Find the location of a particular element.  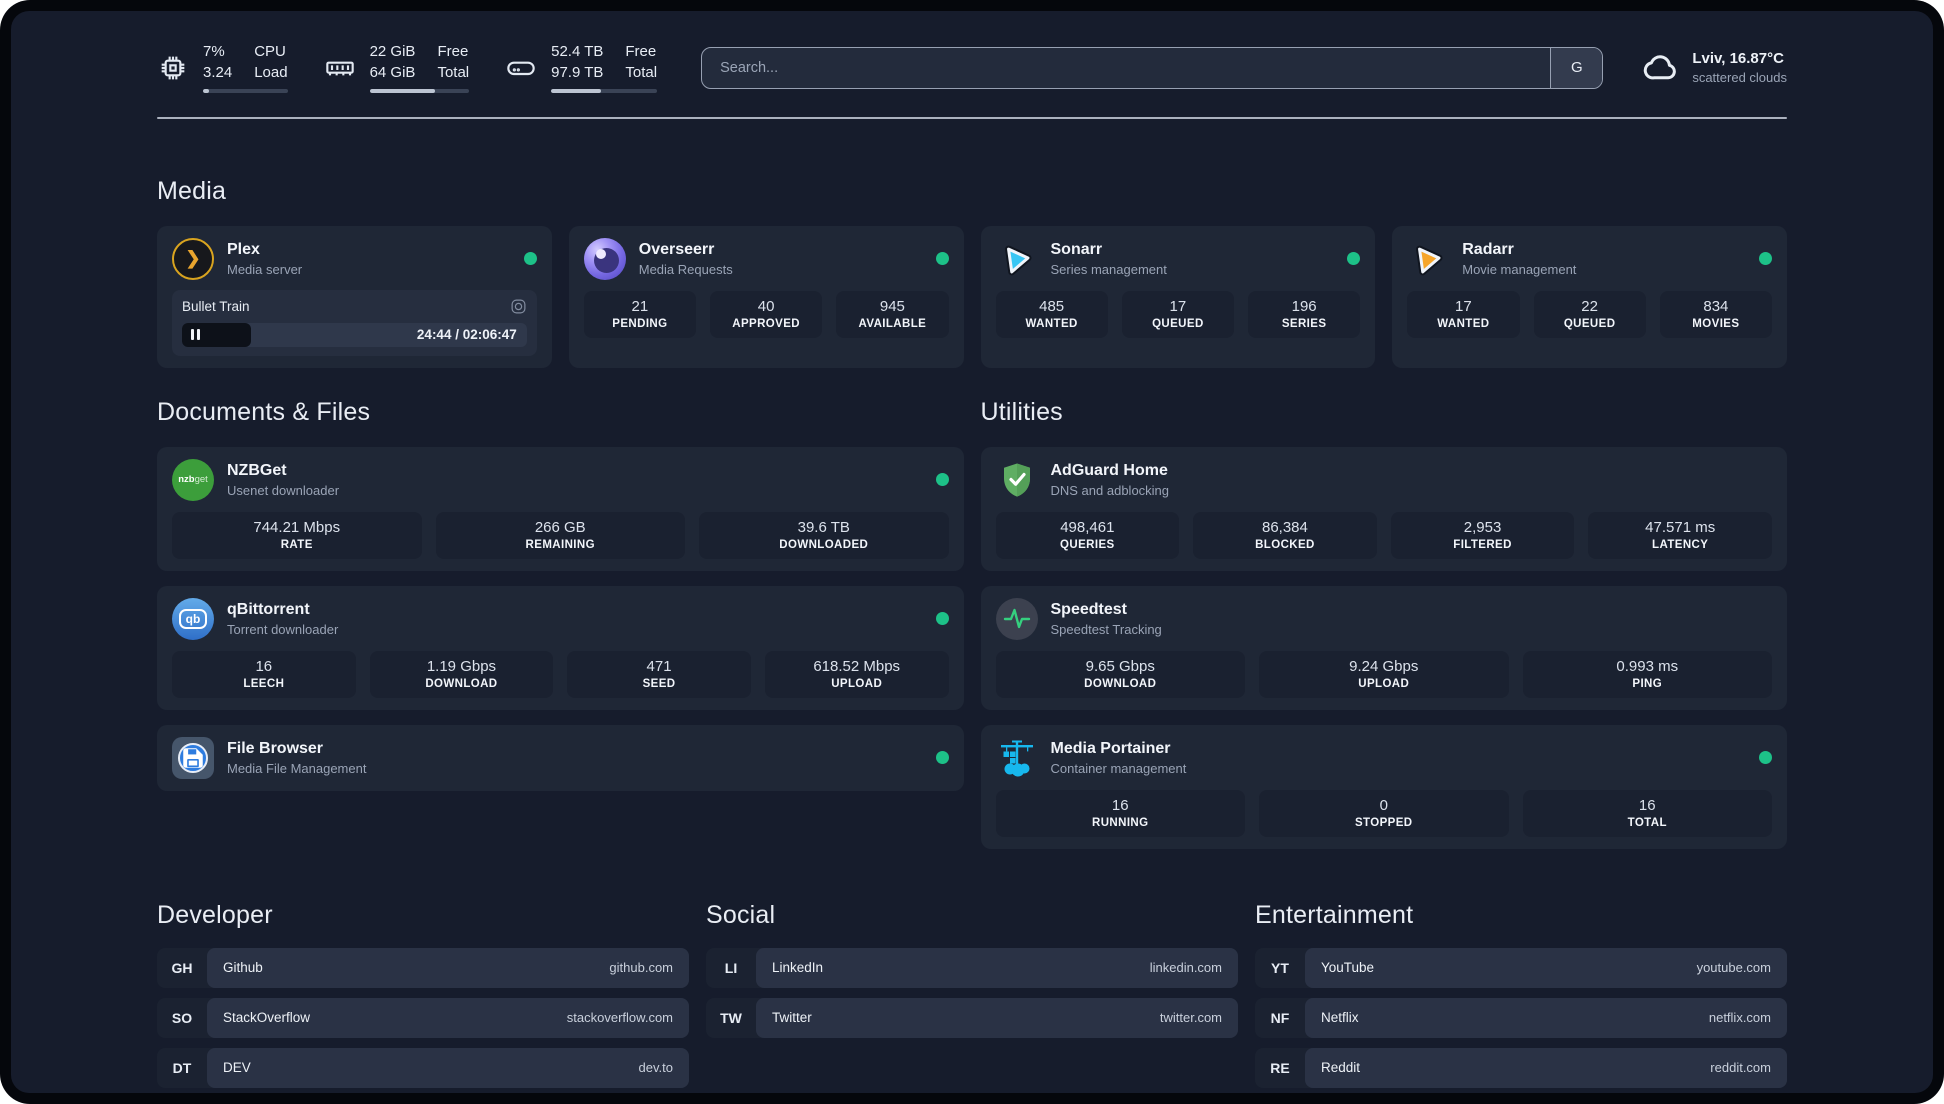

search-input is located at coordinates (1126, 67).